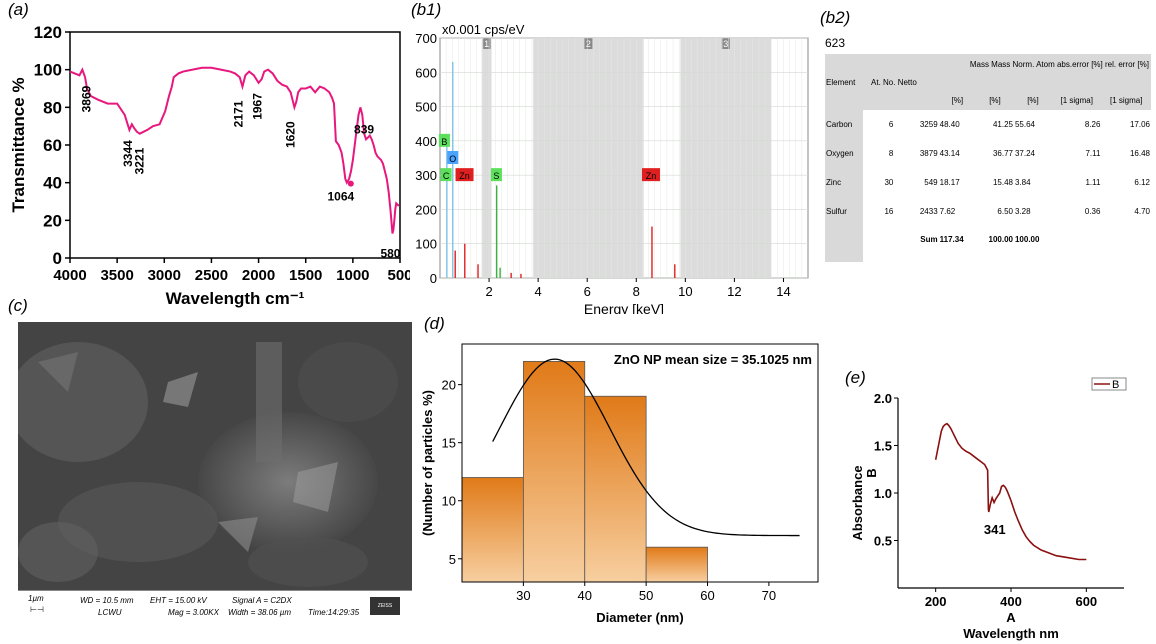 Image resolution: width=1156 pixels, height=644 pixels. I want to click on eds-cell: Oxygen, so click(840, 153).